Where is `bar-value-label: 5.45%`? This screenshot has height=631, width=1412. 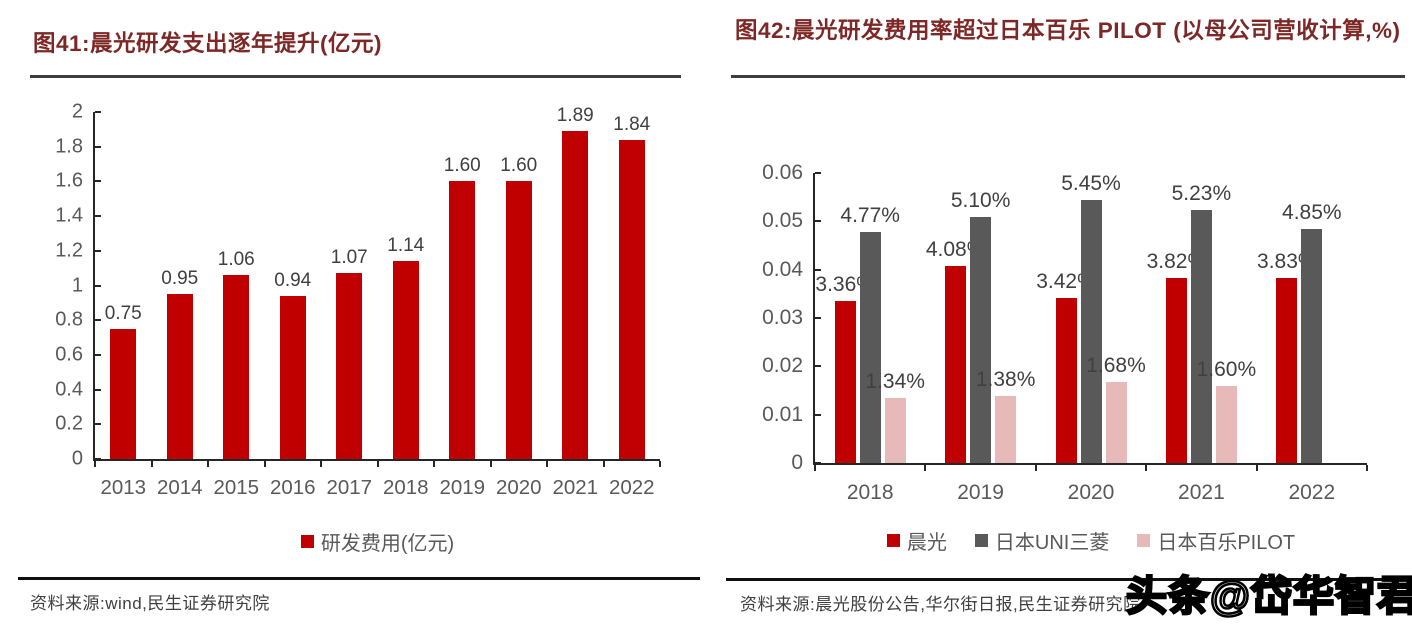
bar-value-label: 5.45% is located at coordinates (1091, 183).